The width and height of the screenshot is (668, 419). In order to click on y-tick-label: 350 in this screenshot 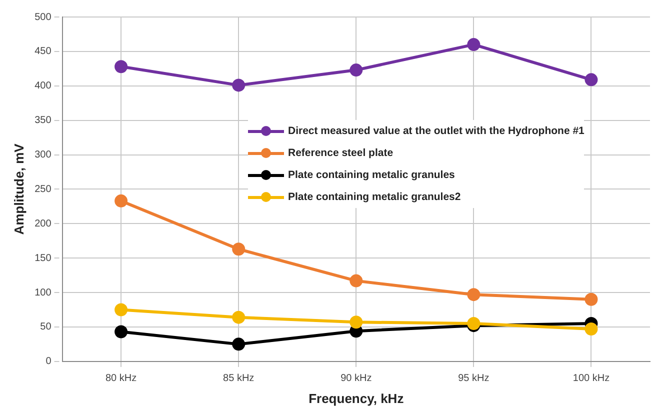, I will do `click(43, 120)`.